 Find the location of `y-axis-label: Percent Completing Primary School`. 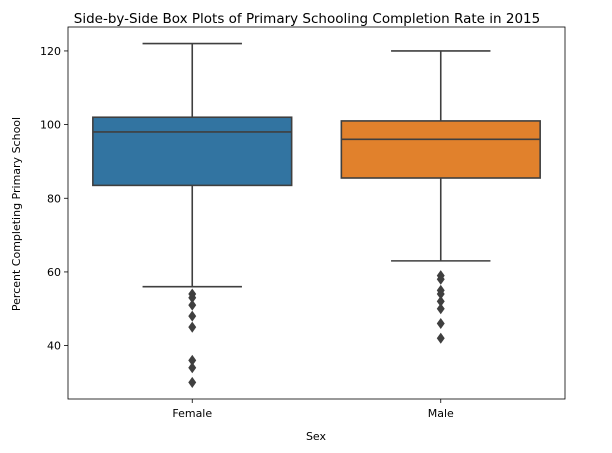

y-axis-label: Percent Completing Primary School is located at coordinates (16, 214).